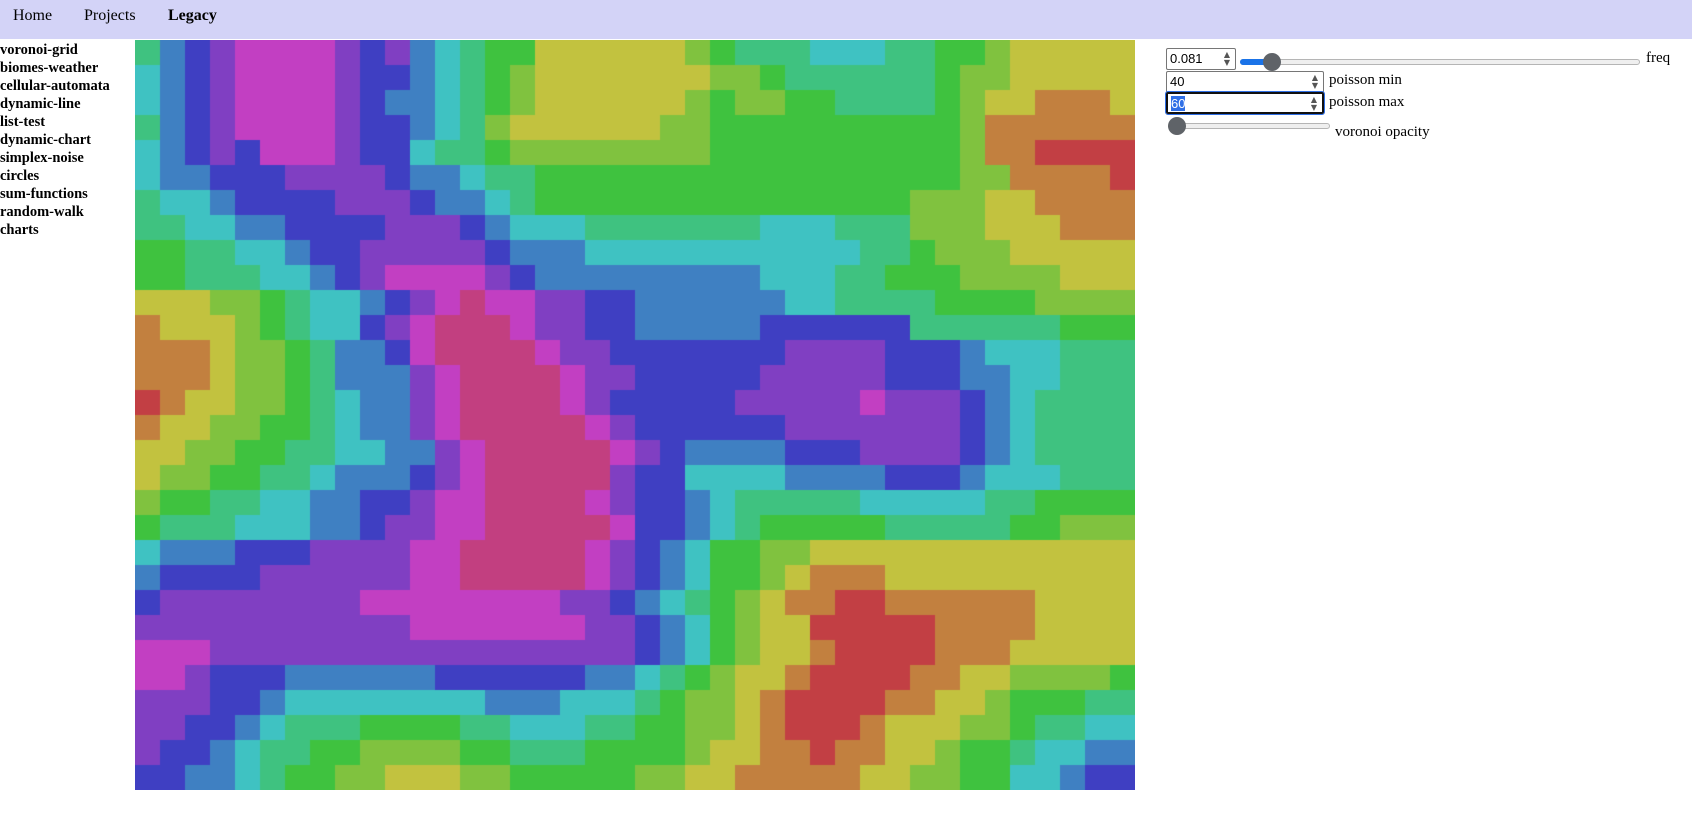 The height and width of the screenshot is (817, 1692). I want to click on freq-slider-thumb, so click(1271, 62).